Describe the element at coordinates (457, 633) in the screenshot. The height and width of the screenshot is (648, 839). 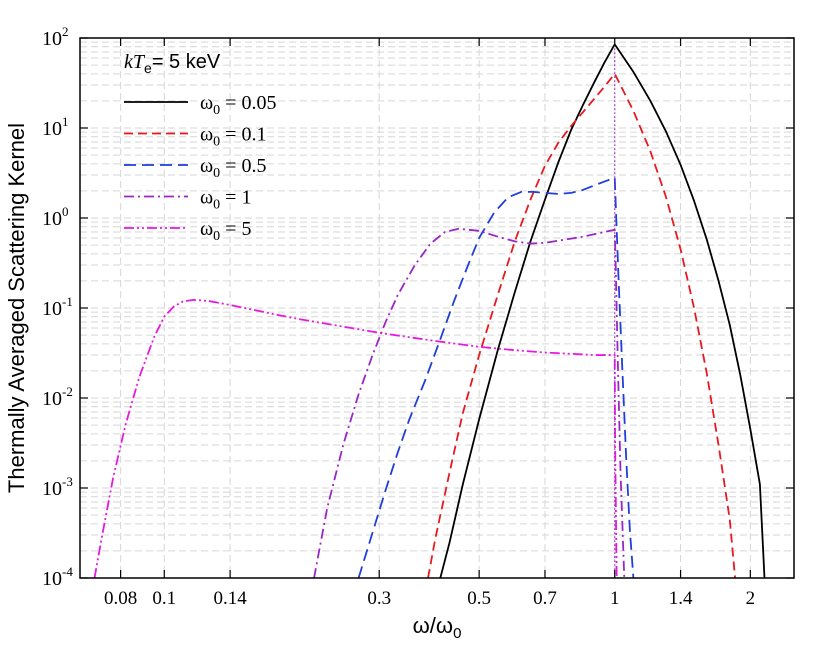
I see `x-axis-label-subscript: 0` at that location.